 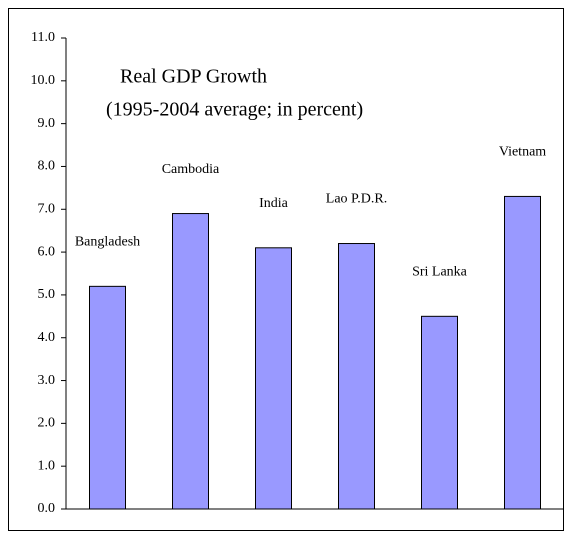 What do you see at coordinates (47, 337) in the screenshot?
I see `y-tick-label: 4.0` at bounding box center [47, 337].